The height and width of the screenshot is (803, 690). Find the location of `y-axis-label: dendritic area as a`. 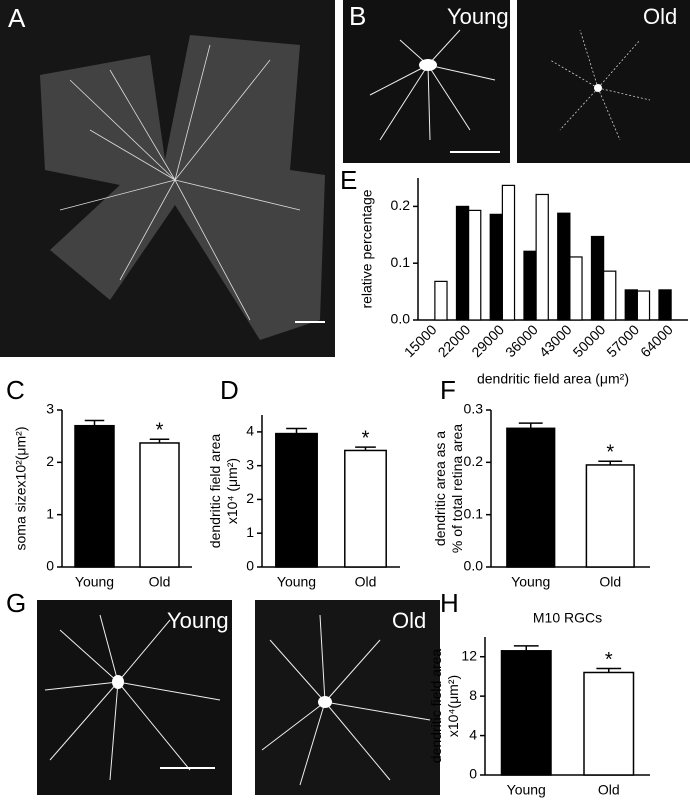

y-axis-label: dendritic area as a is located at coordinates (440, 488).